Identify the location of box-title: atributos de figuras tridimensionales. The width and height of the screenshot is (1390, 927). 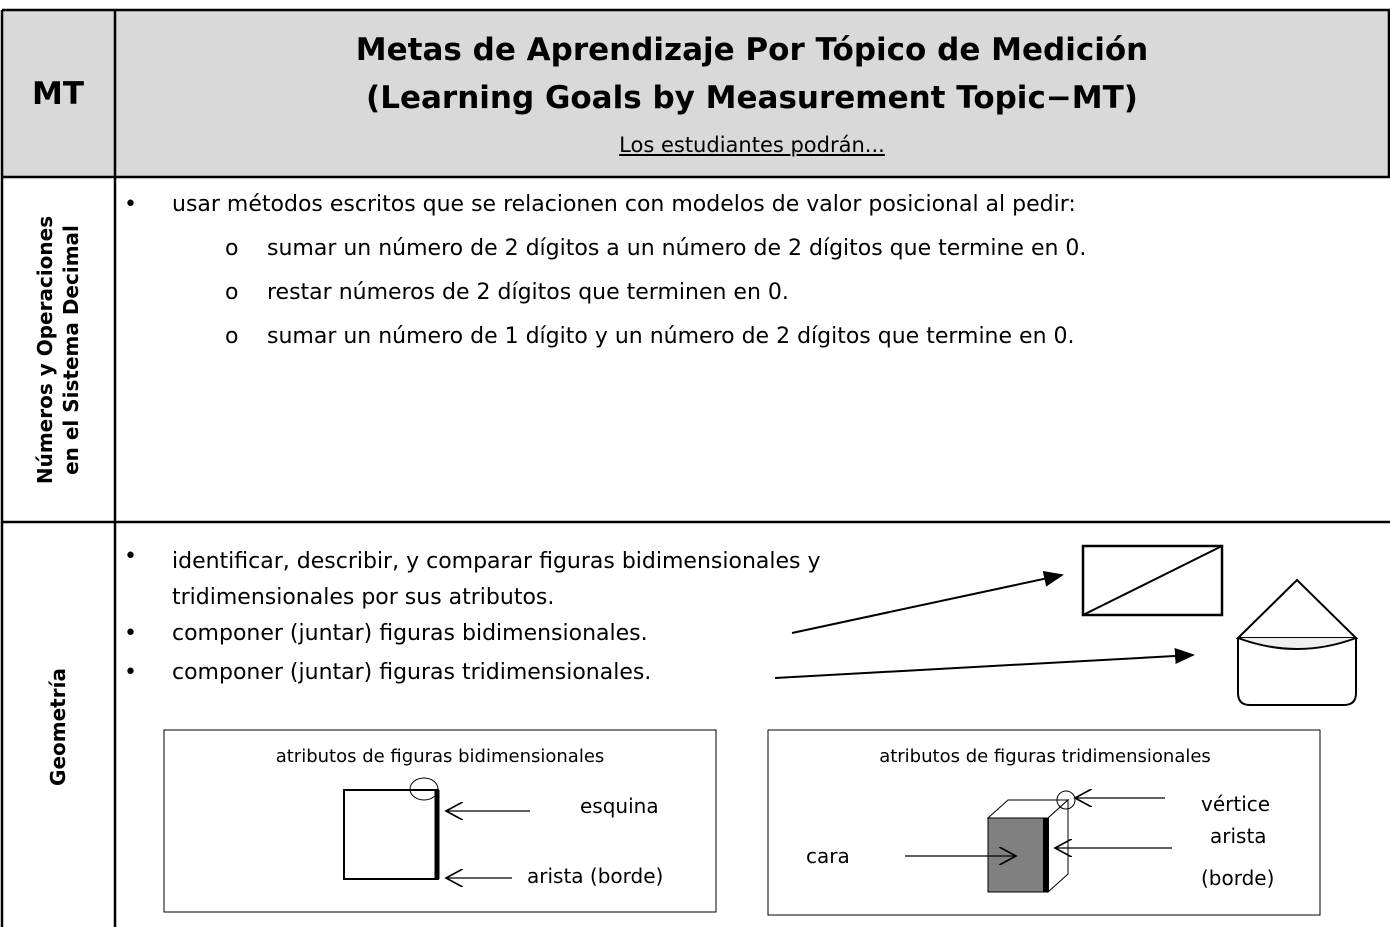
(1045, 756).